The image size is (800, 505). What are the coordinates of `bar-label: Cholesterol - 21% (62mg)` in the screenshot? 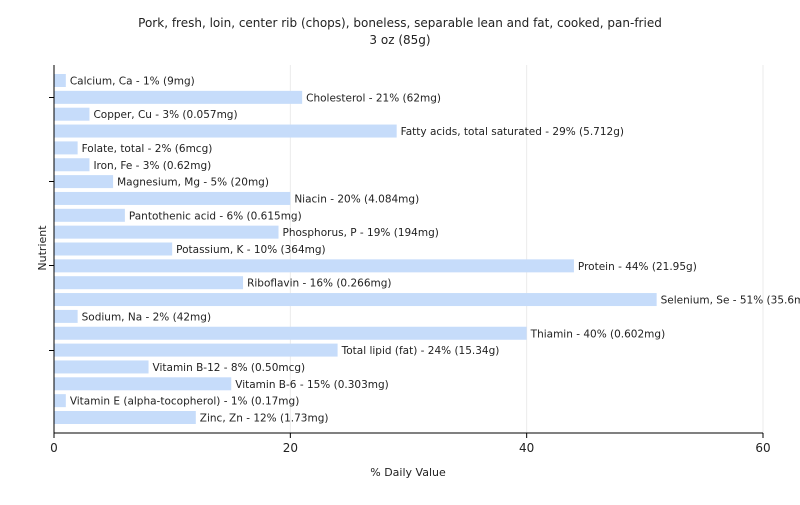 It's located at (373, 98).